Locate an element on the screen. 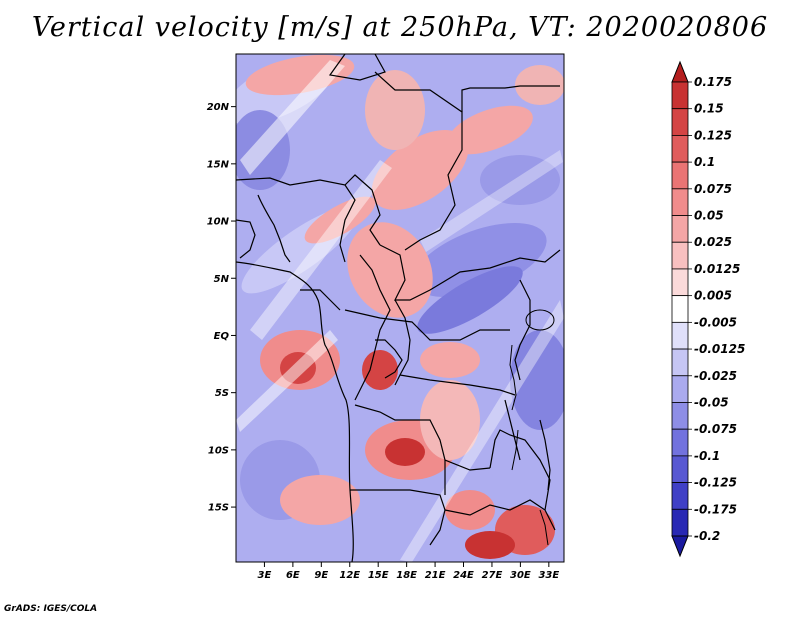 The width and height of the screenshot is (800, 618). longitude-axis: 3E 6E 9E 12E 15E 18E 21E 24E 27E 30E 33E is located at coordinates (408, 571).